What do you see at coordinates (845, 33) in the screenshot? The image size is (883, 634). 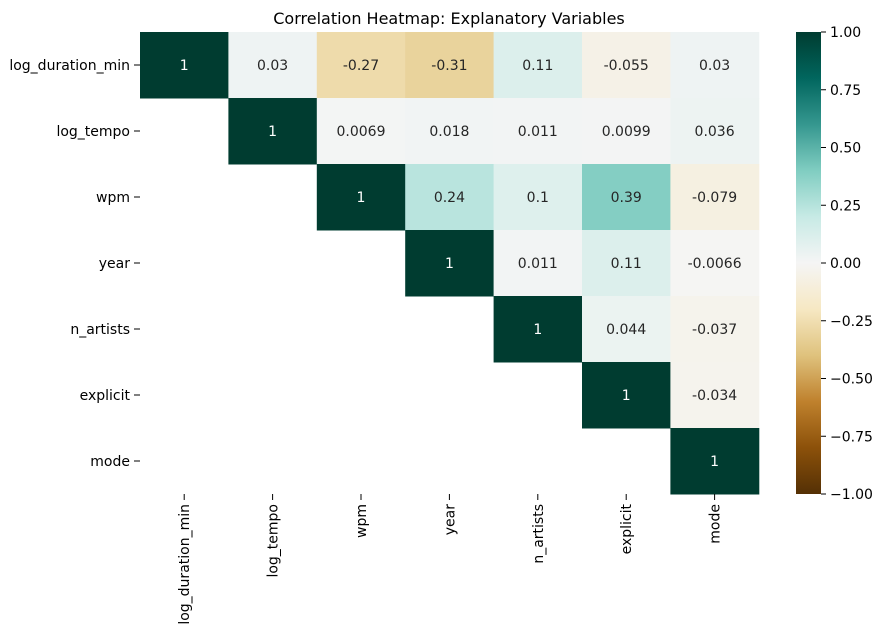 I see `colorbar-tick-label: 1.00` at bounding box center [845, 33].